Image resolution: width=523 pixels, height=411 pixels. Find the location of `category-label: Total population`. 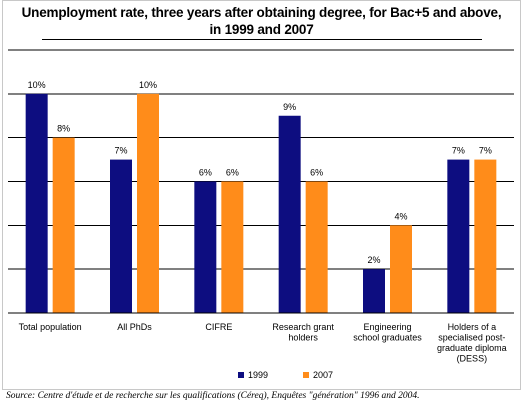

category-label: Total population is located at coordinates (50, 327).